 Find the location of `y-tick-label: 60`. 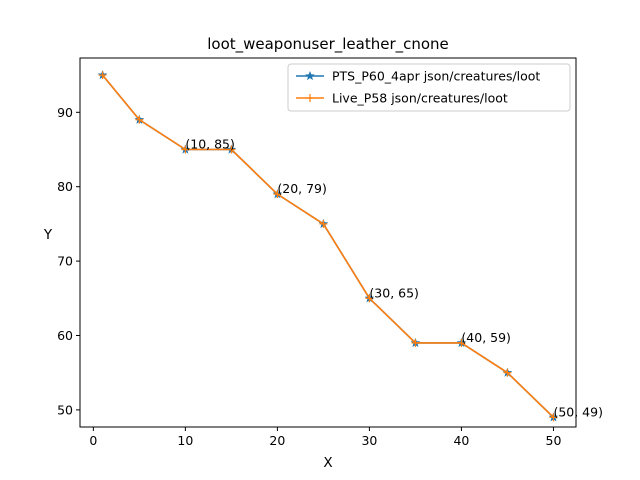

y-tick-label: 60 is located at coordinates (65, 335).